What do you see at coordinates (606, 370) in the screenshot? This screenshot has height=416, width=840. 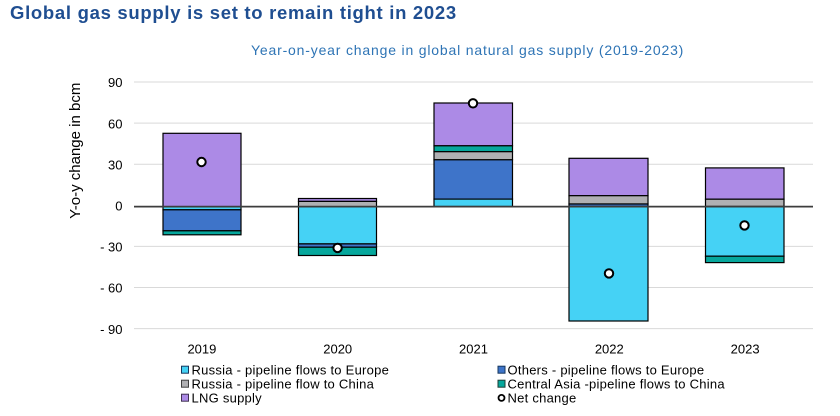 I see `svg-text:Others - pipeline flows to Eur: Others - pipeline flows to Europe` at bounding box center [606, 370].